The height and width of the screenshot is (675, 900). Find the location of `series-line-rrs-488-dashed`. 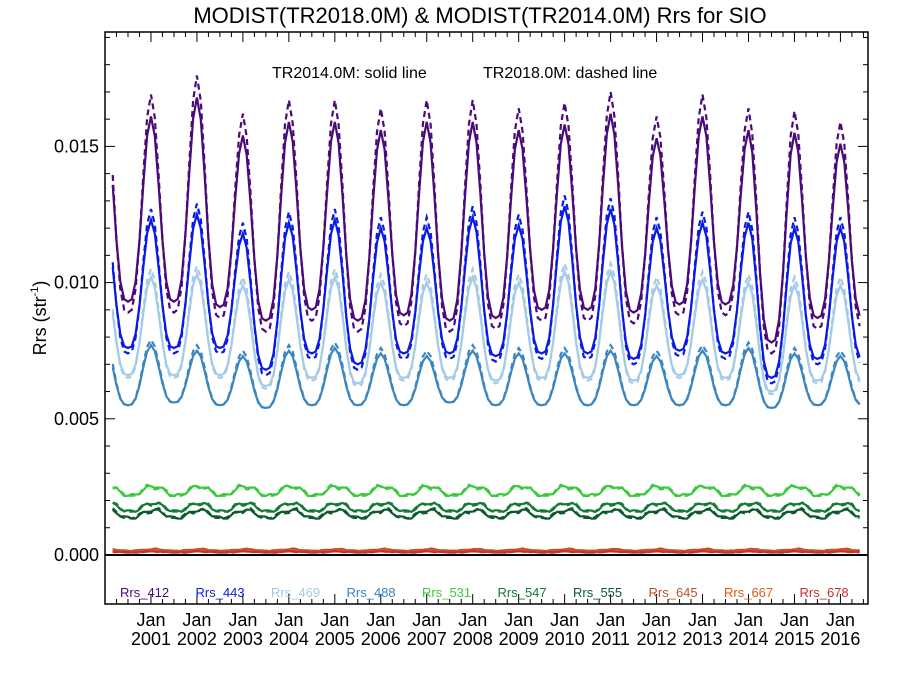

series-line-rrs-488-dashed is located at coordinates (486, 373).